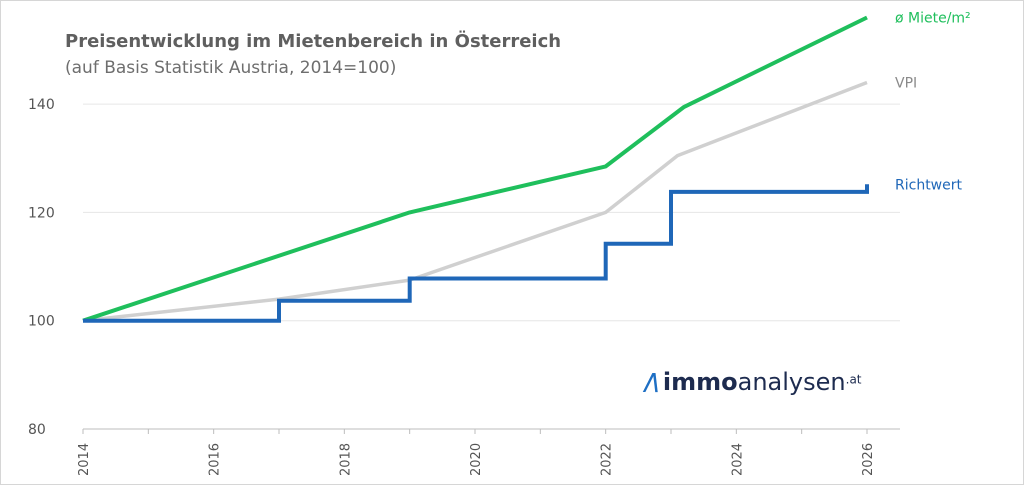 This screenshot has height=485, width=1024. I want to click on x-tick-label: 2026, so click(868, 459).